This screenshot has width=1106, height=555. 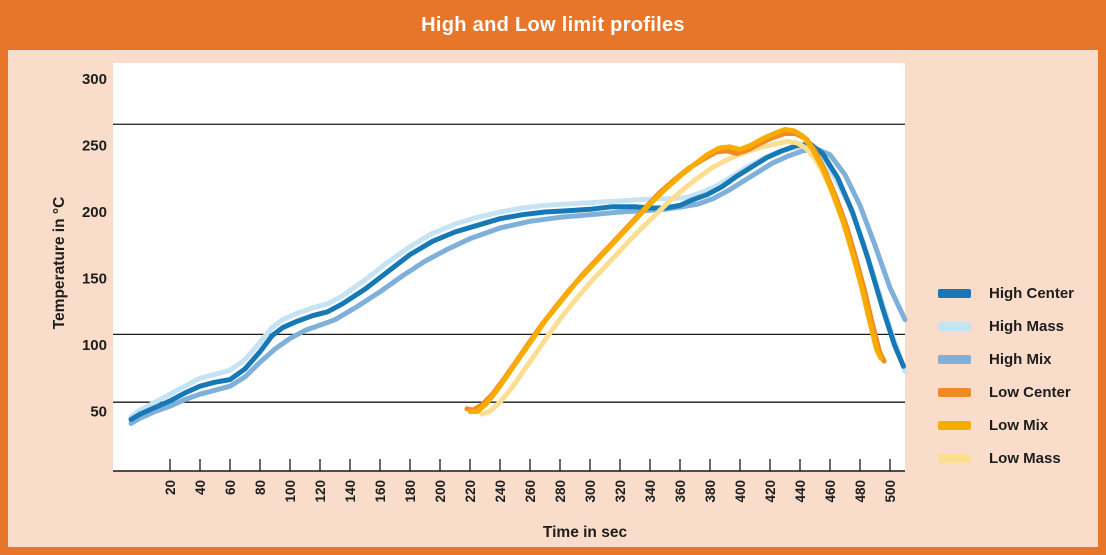 What do you see at coordinates (94, 79) in the screenshot?
I see `y-tick-label: 300` at bounding box center [94, 79].